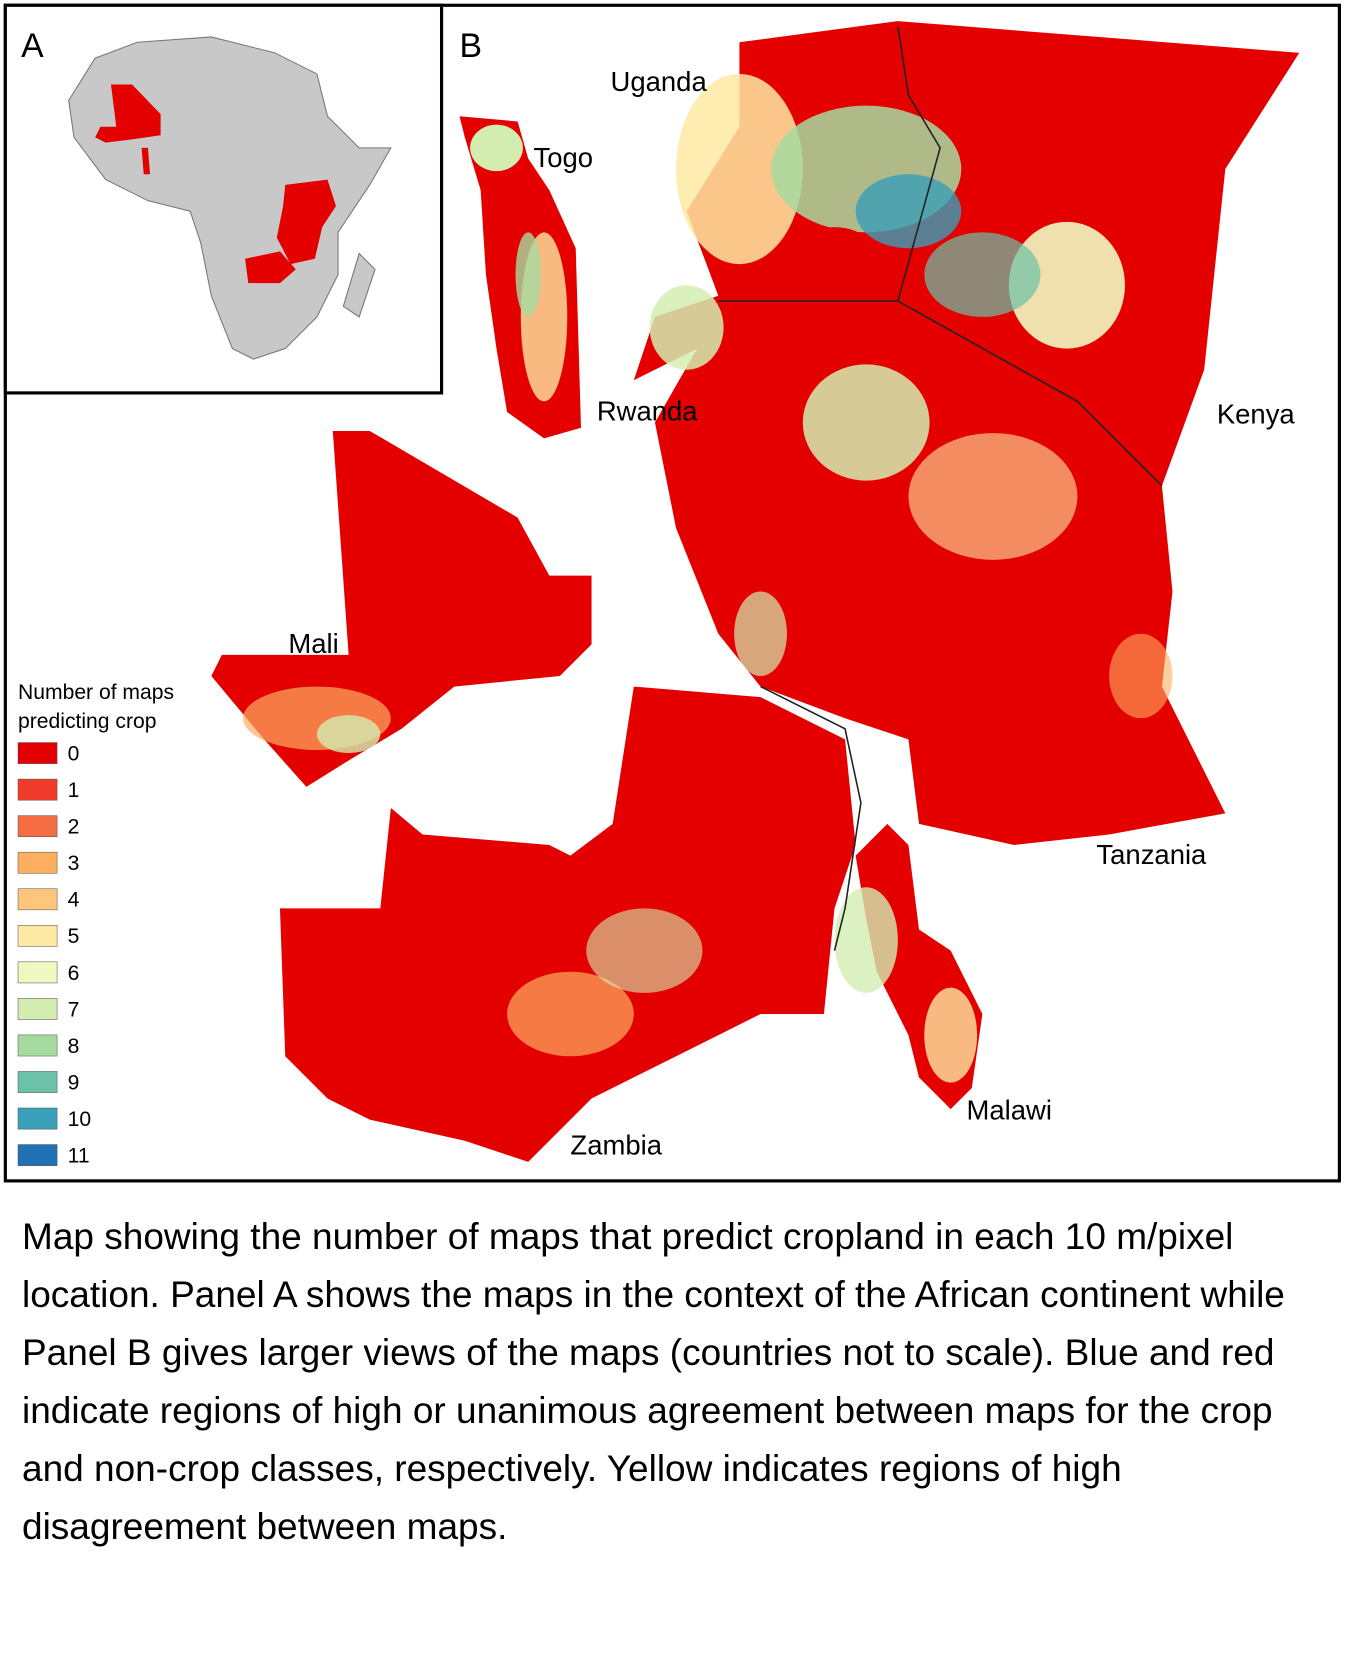 The image size is (1350, 1665). Describe the element at coordinates (74, 790) in the screenshot. I see `legend-label: 1` at that location.